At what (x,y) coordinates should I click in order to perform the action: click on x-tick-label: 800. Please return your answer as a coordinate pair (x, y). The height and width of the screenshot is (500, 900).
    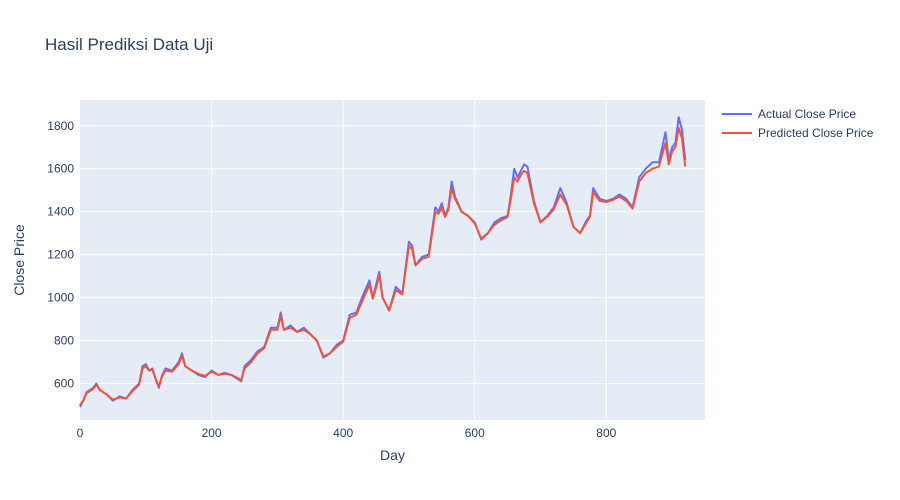
    Looking at the image, I should click on (606, 433).